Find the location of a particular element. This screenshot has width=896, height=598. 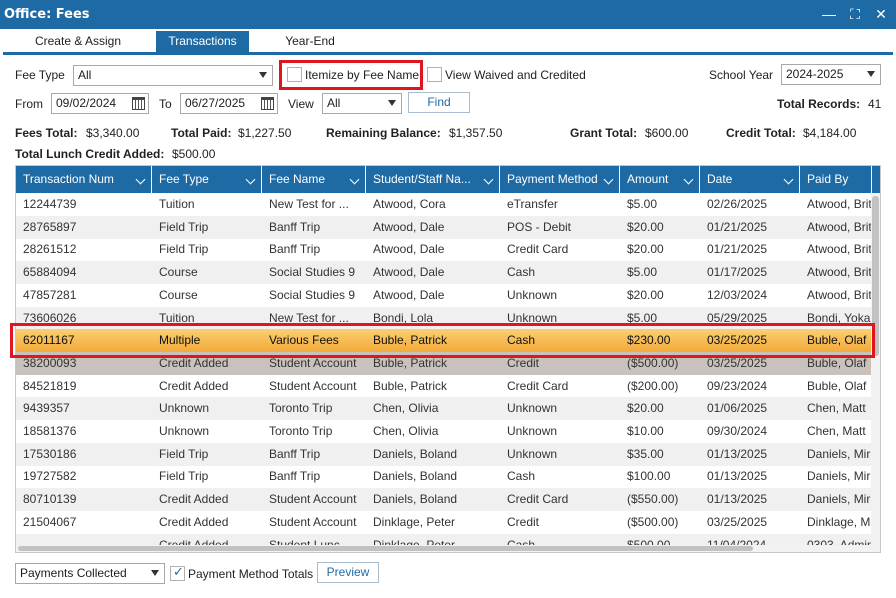

table-cell: 03/25/2025 is located at coordinates (737, 340).